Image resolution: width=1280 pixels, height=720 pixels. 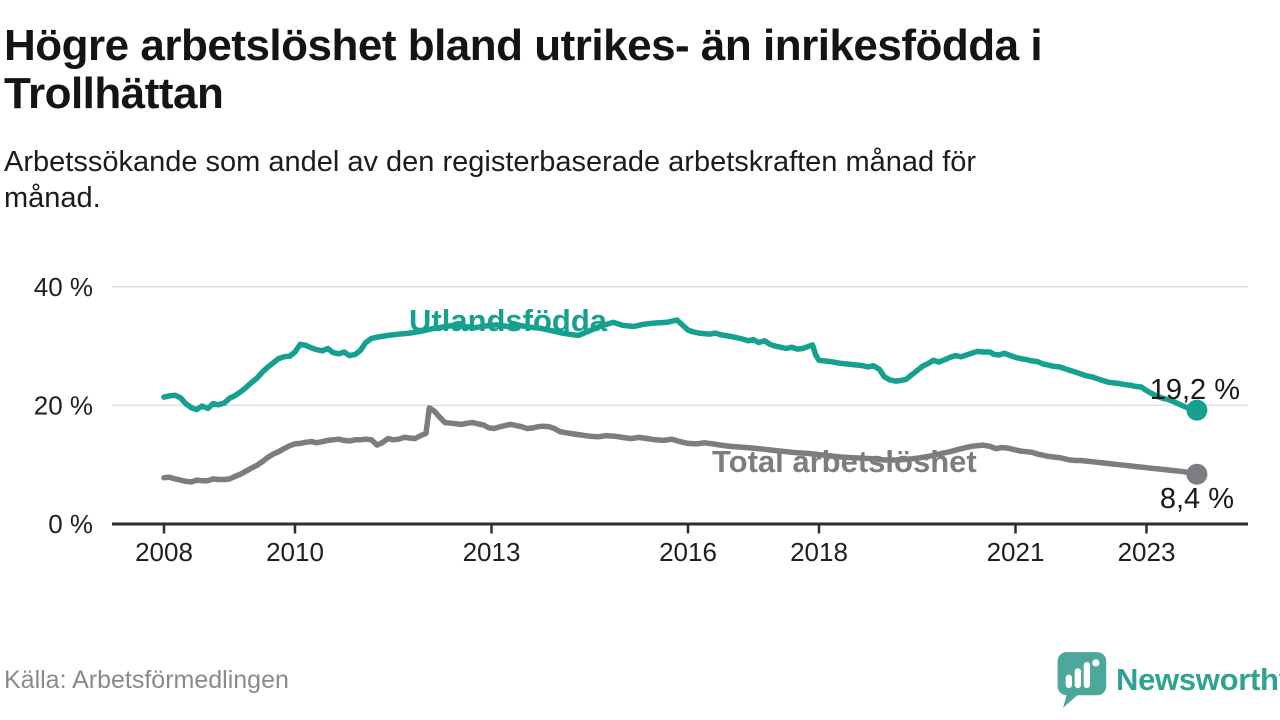 I want to click on logo-bar-medium, so click(x=1077, y=678).